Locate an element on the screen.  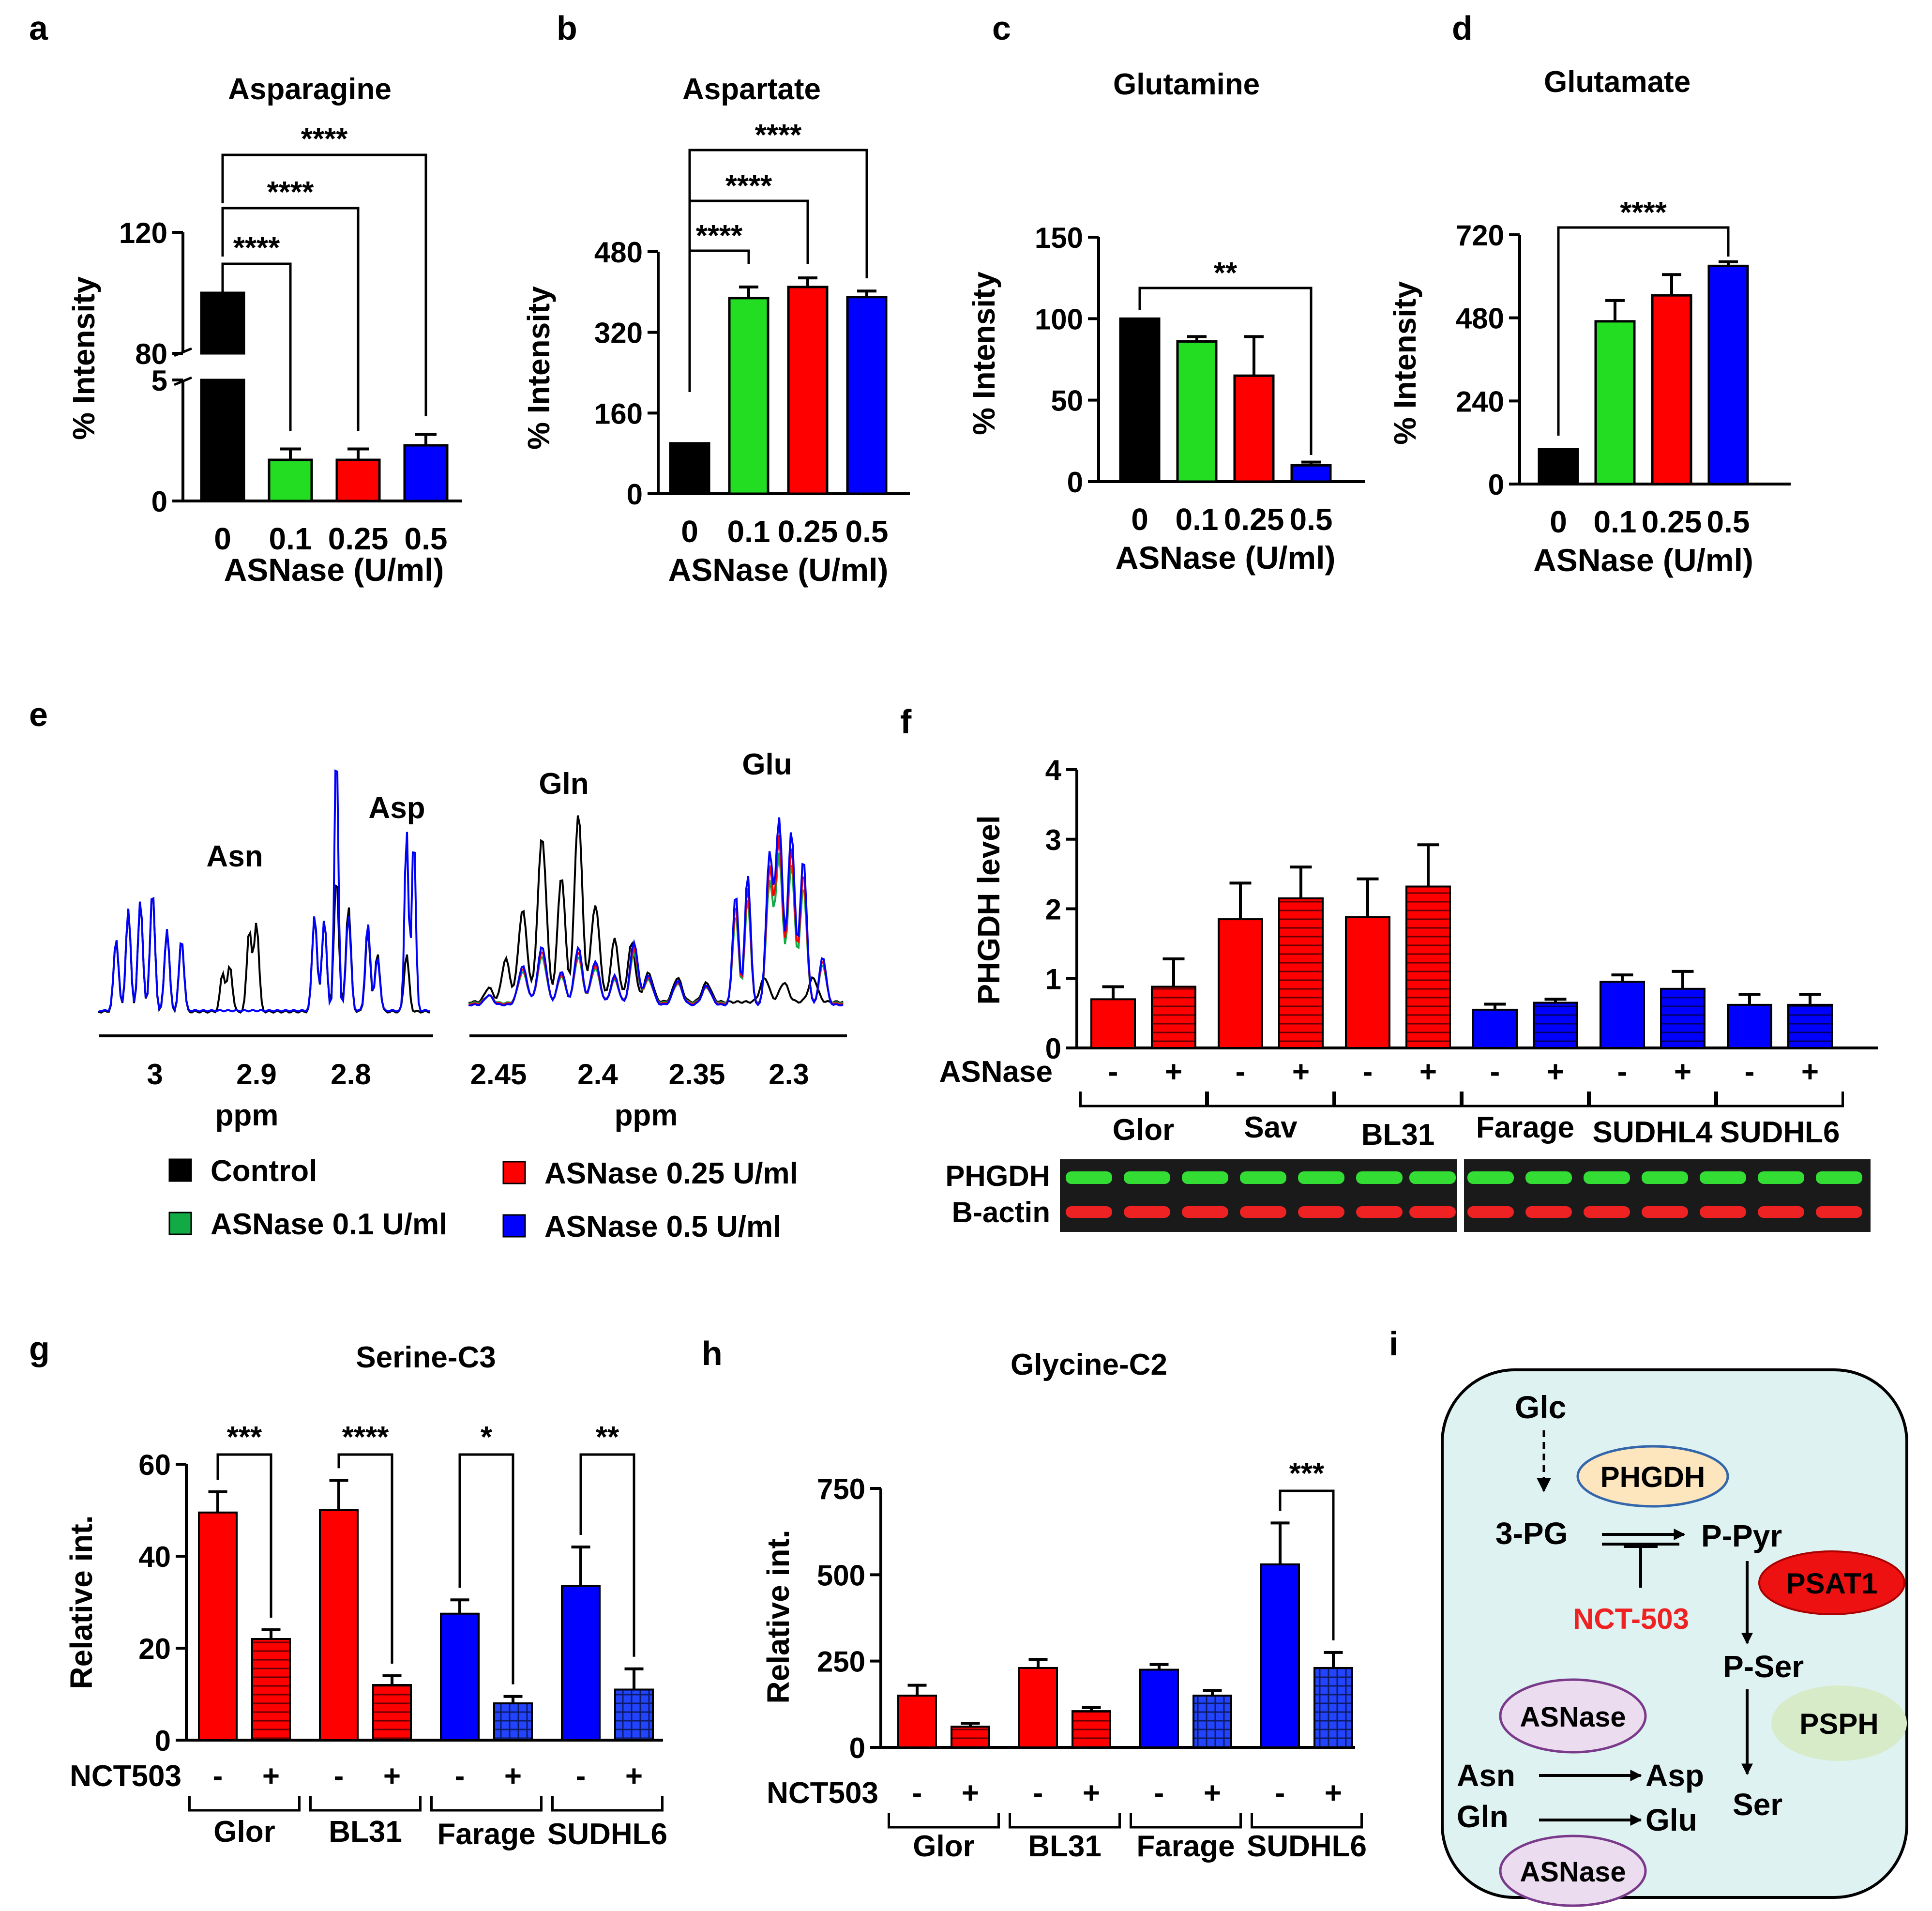
y-tick-label: 750 is located at coordinates (841, 1489).